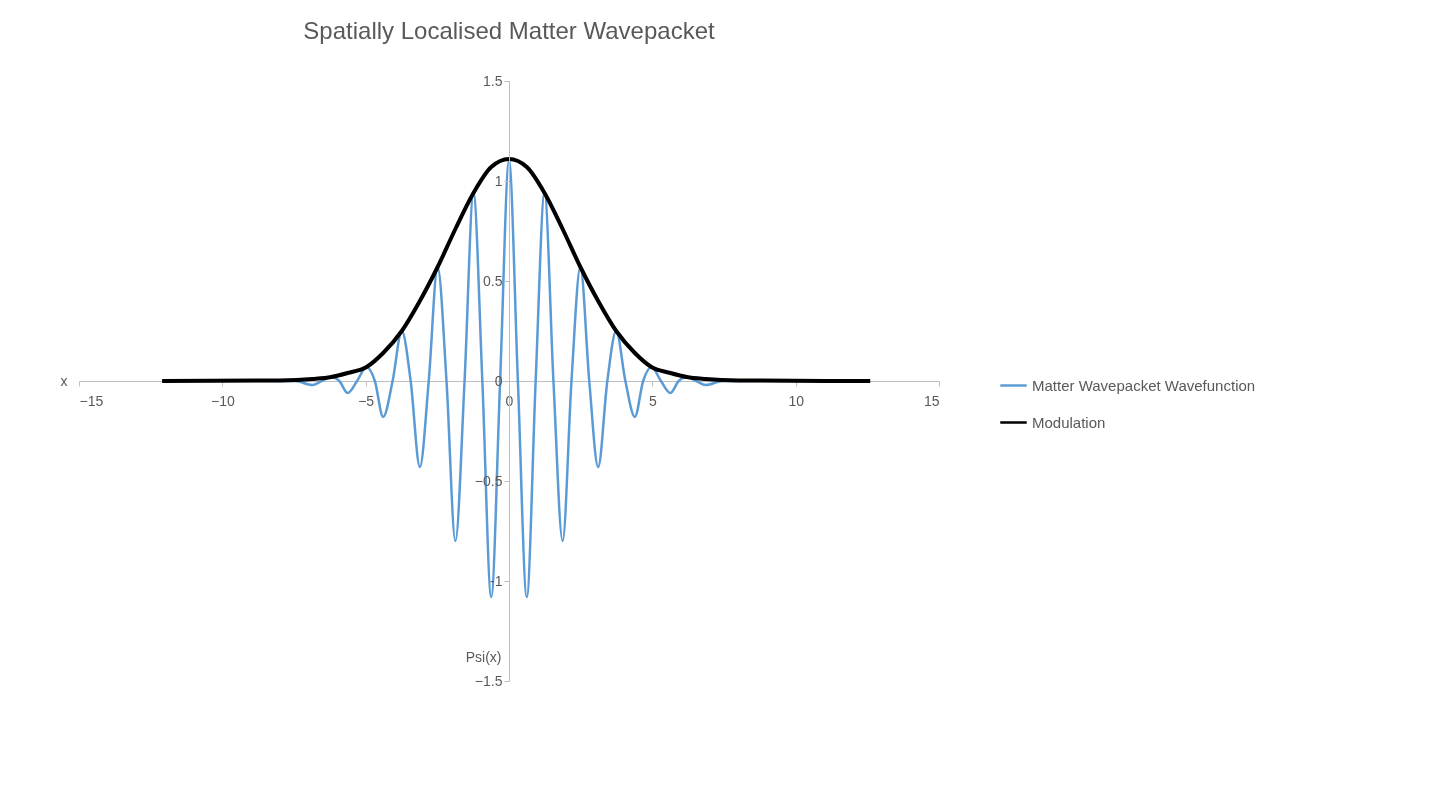 The image size is (1435, 800). Describe the element at coordinates (796, 400) in the screenshot. I see `x-tick-label: 10` at that location.